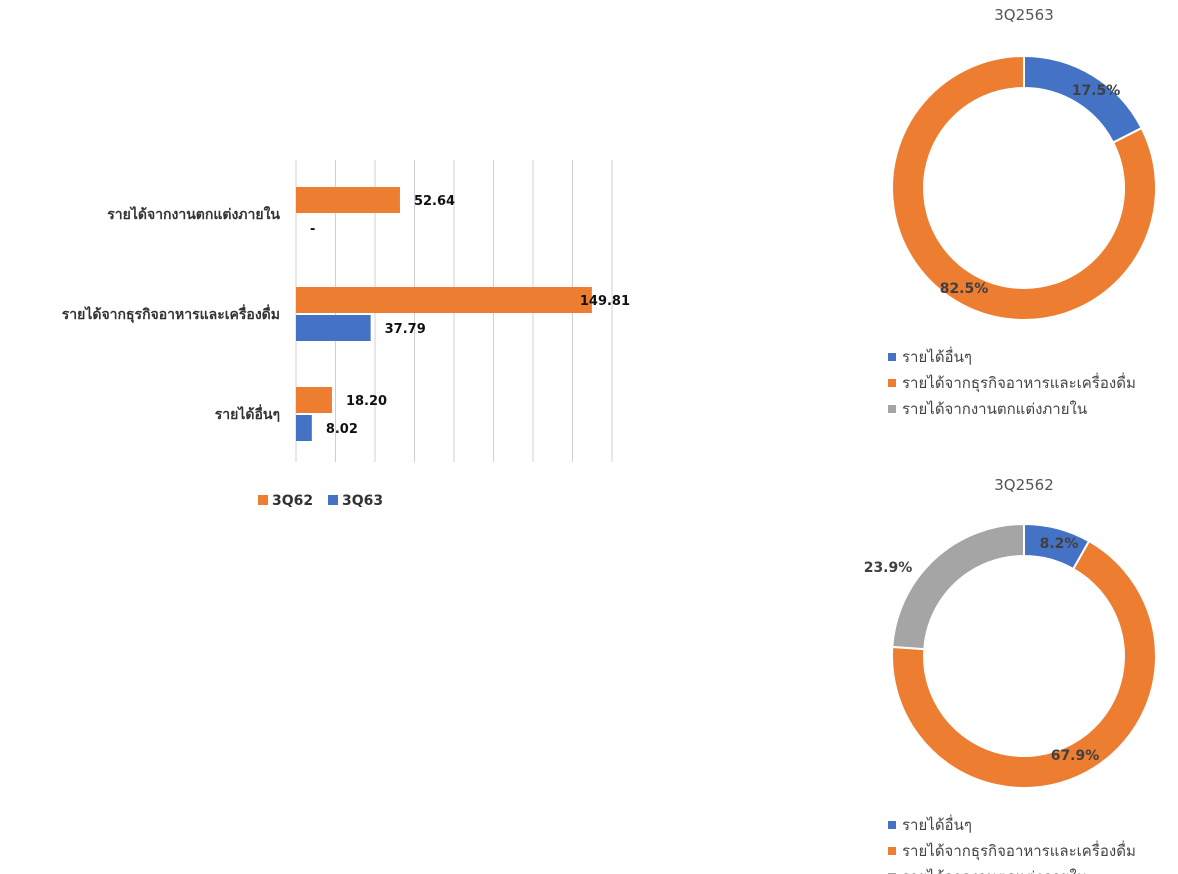 The width and height of the screenshot is (1178, 874). What do you see at coordinates (312, 229) in the screenshot?
I see `data-label: -` at bounding box center [312, 229].